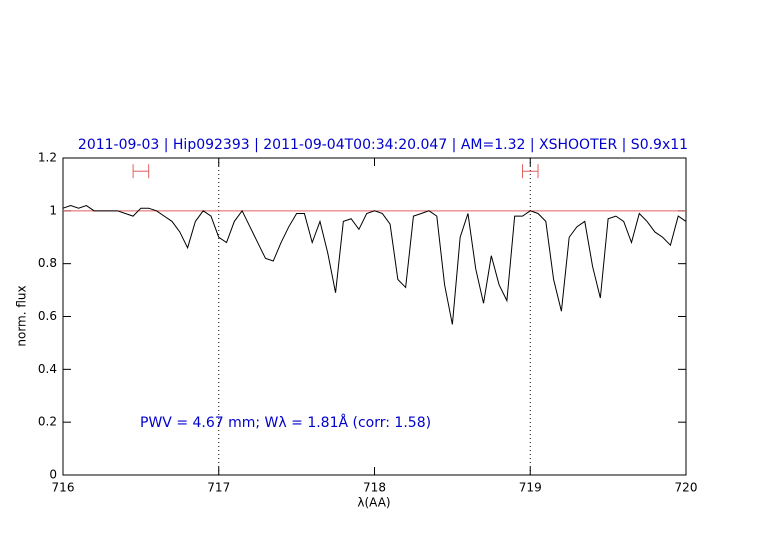  I want to click on y-tick-label: 0.8, so click(47, 263).